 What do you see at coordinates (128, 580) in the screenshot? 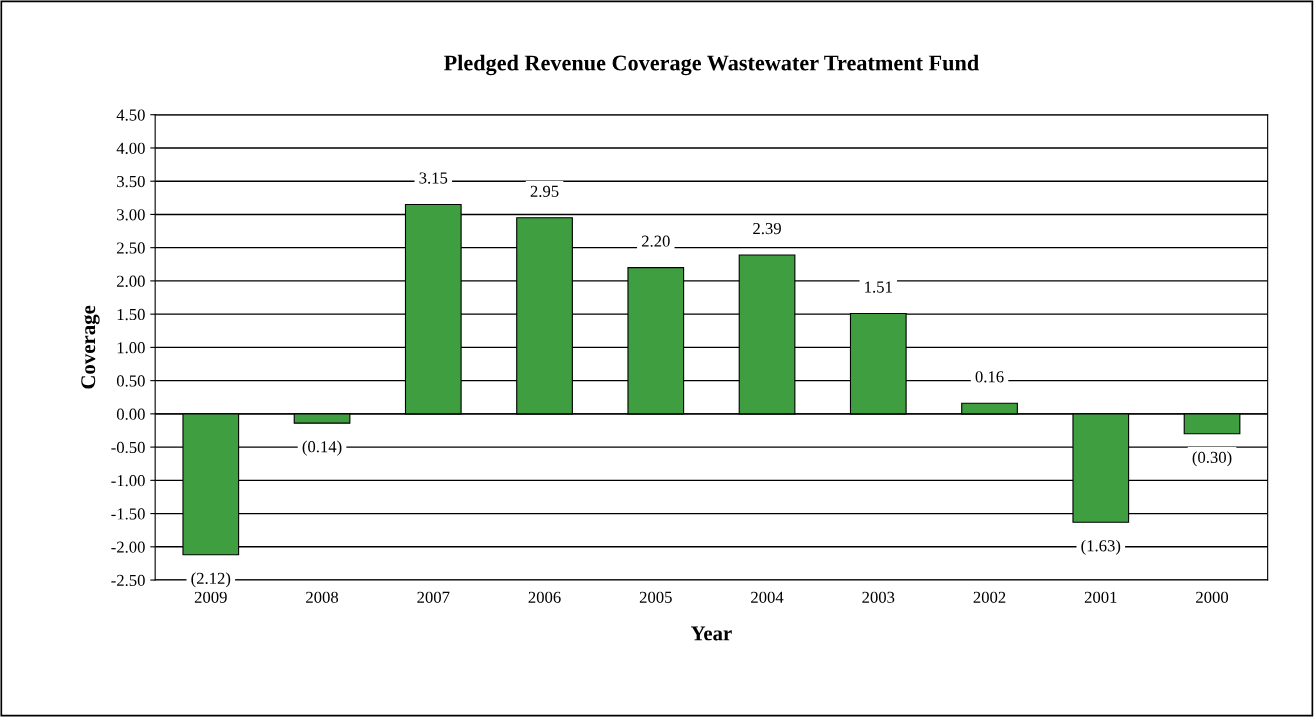
I see `y-tick-label: -2.50` at bounding box center [128, 580].